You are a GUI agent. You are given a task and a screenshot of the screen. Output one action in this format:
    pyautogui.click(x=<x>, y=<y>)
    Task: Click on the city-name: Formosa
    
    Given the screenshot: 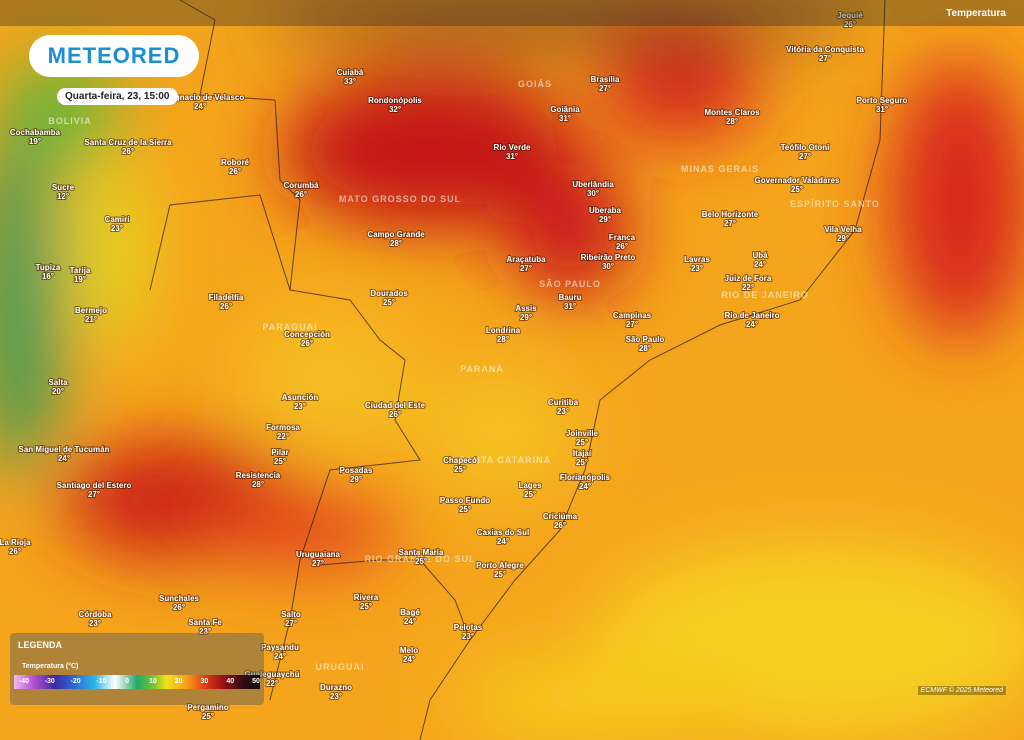 What is the action you would take?
    pyautogui.click(x=283, y=427)
    